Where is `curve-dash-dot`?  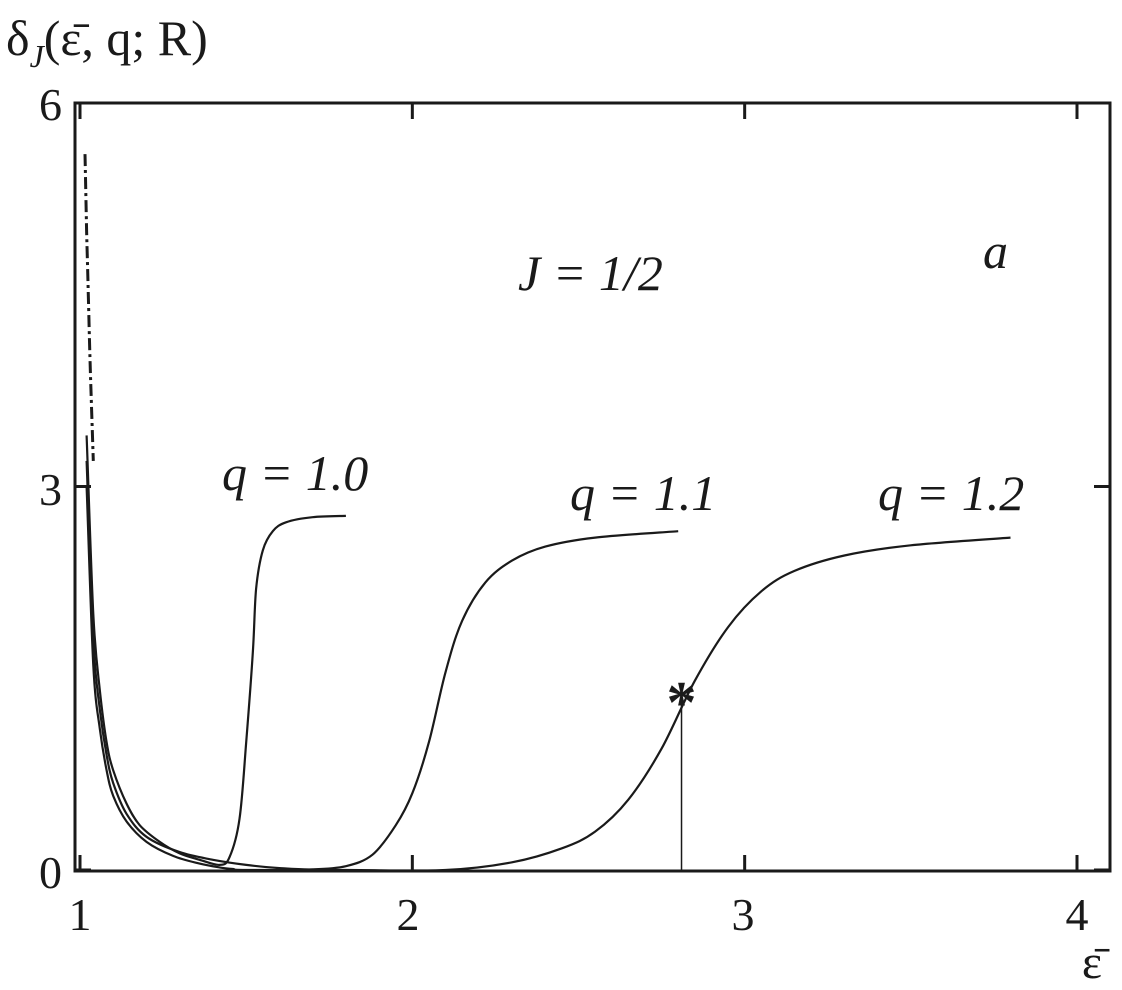
curve-dash-dot is located at coordinates (89, 307).